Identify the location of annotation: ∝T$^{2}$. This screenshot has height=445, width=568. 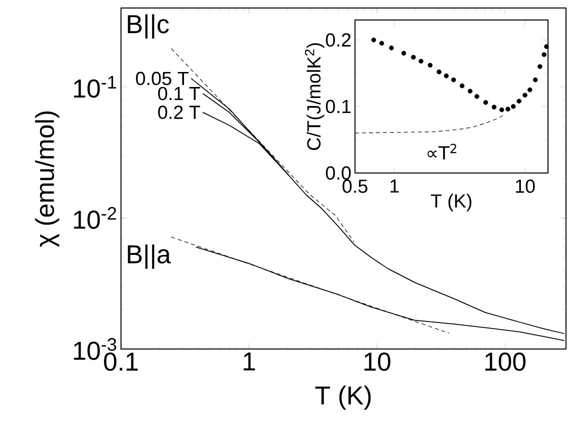
(442, 152).